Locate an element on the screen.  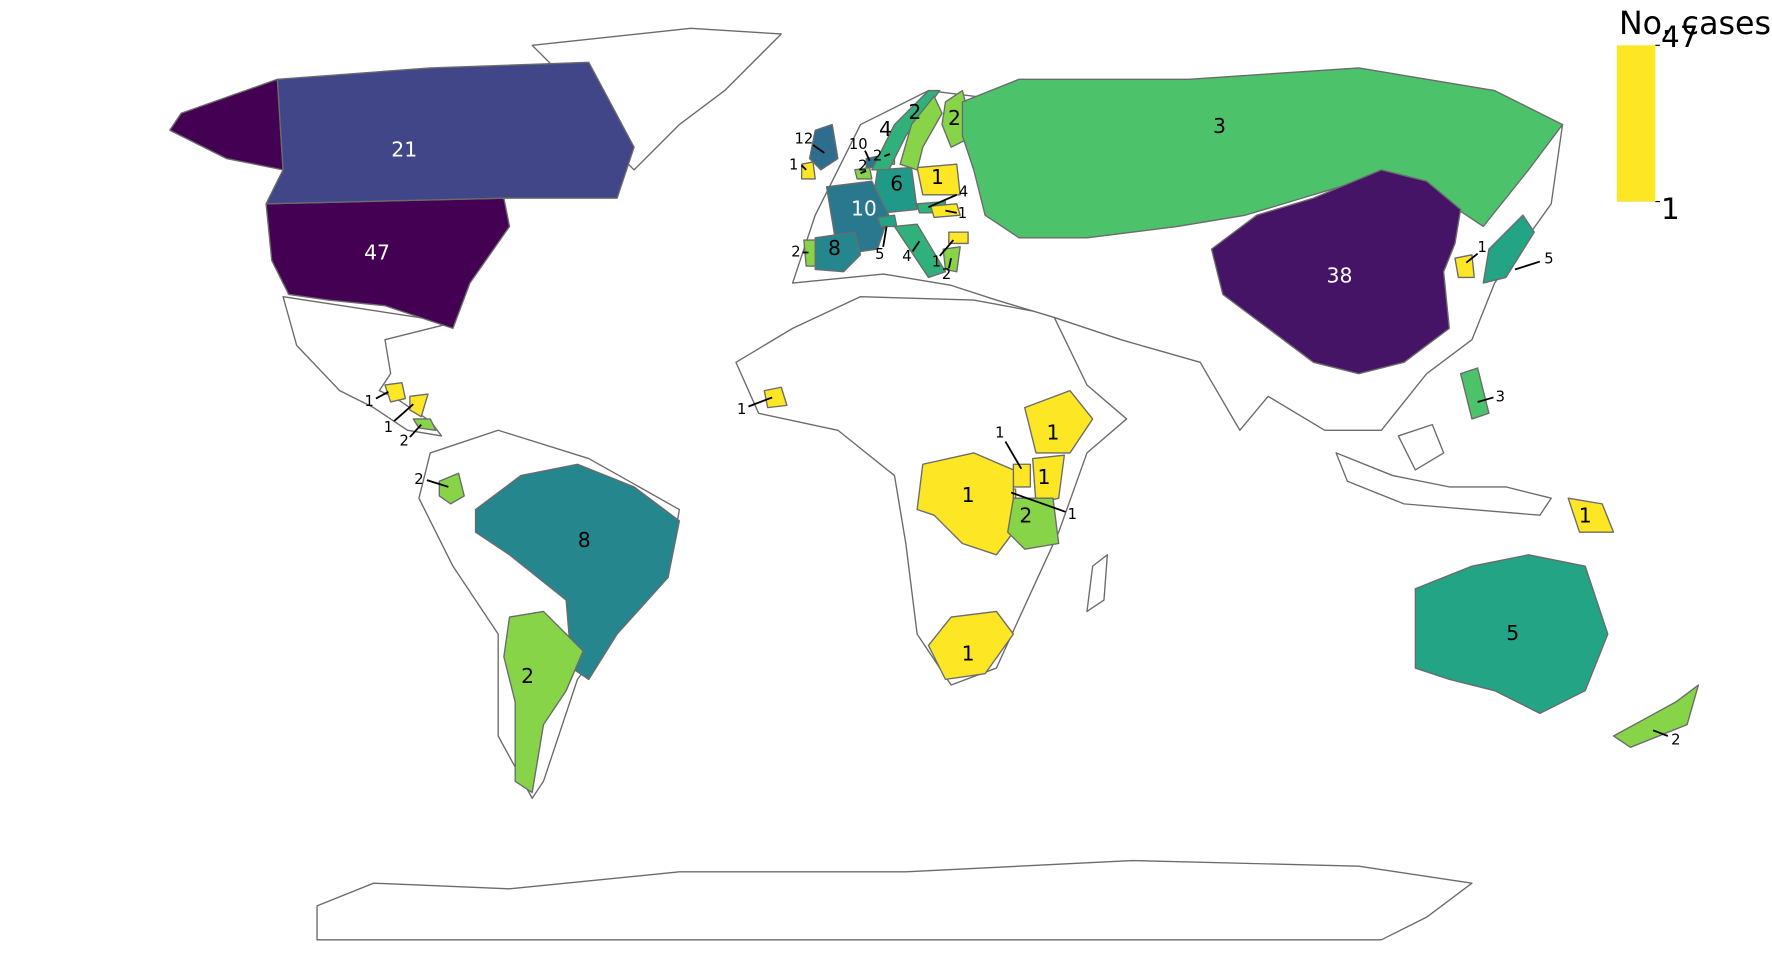
legend-colorbar is located at coordinates (1636, 123).